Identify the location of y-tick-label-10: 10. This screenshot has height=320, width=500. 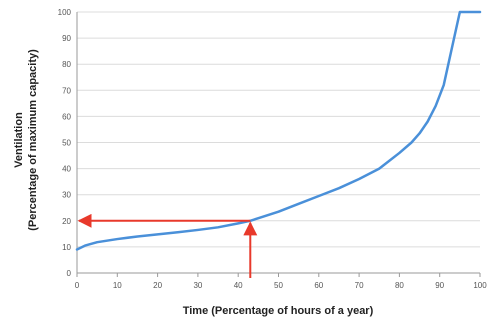
(66, 247).